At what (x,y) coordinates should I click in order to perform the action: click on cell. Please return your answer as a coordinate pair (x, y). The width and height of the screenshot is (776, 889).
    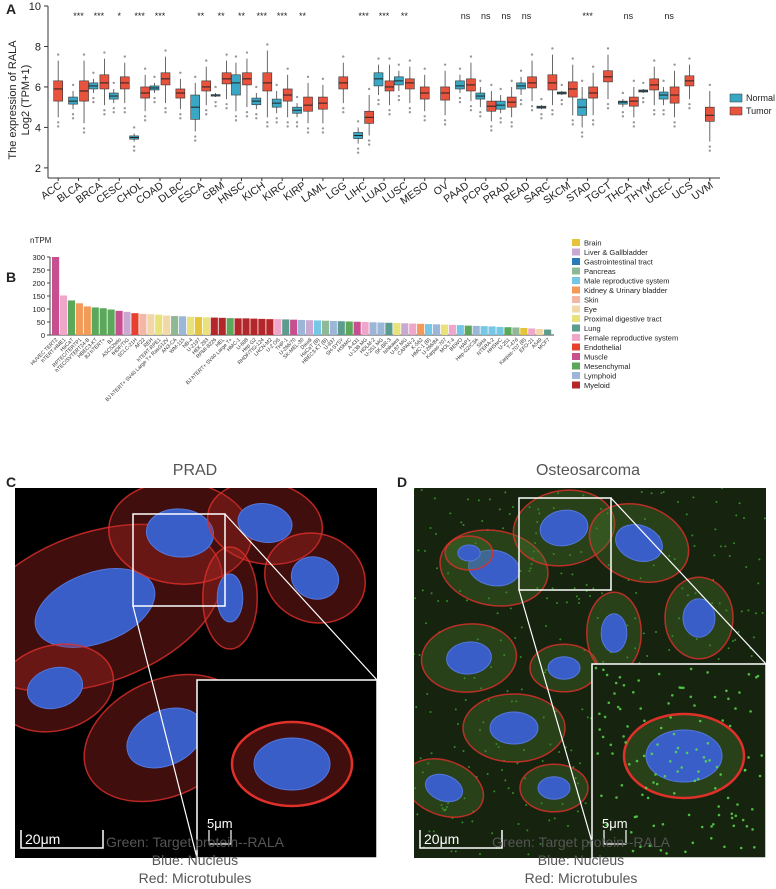
    Looking at the image, I should click on (614, 633).